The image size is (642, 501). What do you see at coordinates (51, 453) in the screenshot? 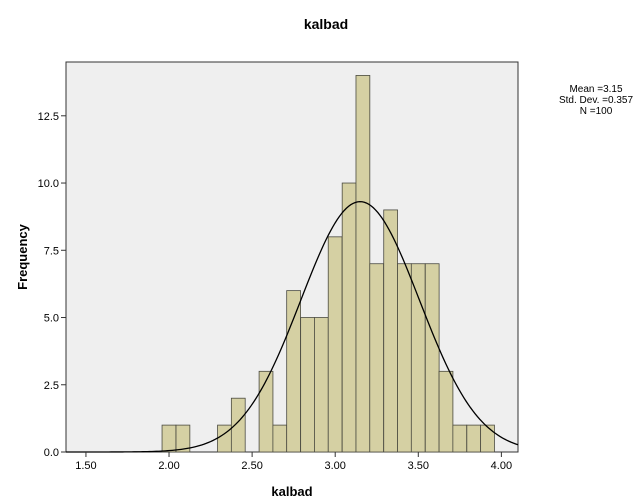
I see `y-tick-label: 0.0` at bounding box center [51, 453].